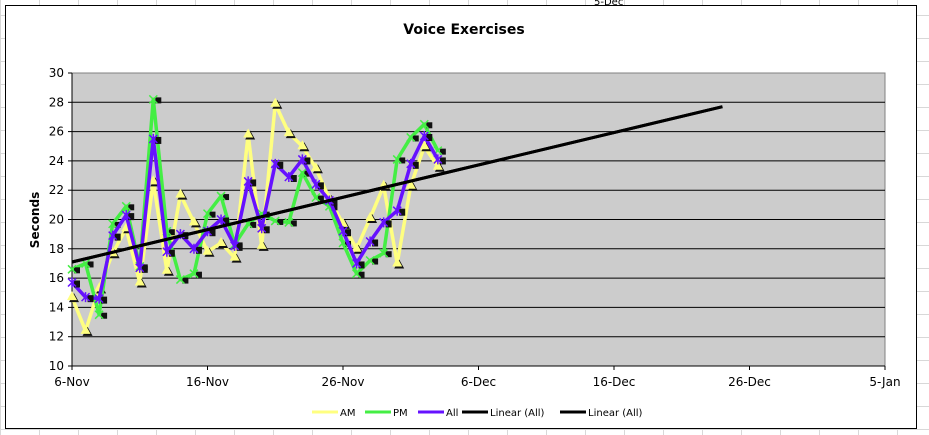 The height and width of the screenshot is (435, 929). What do you see at coordinates (452, 413) in the screenshot?
I see `legend-label: All` at bounding box center [452, 413].